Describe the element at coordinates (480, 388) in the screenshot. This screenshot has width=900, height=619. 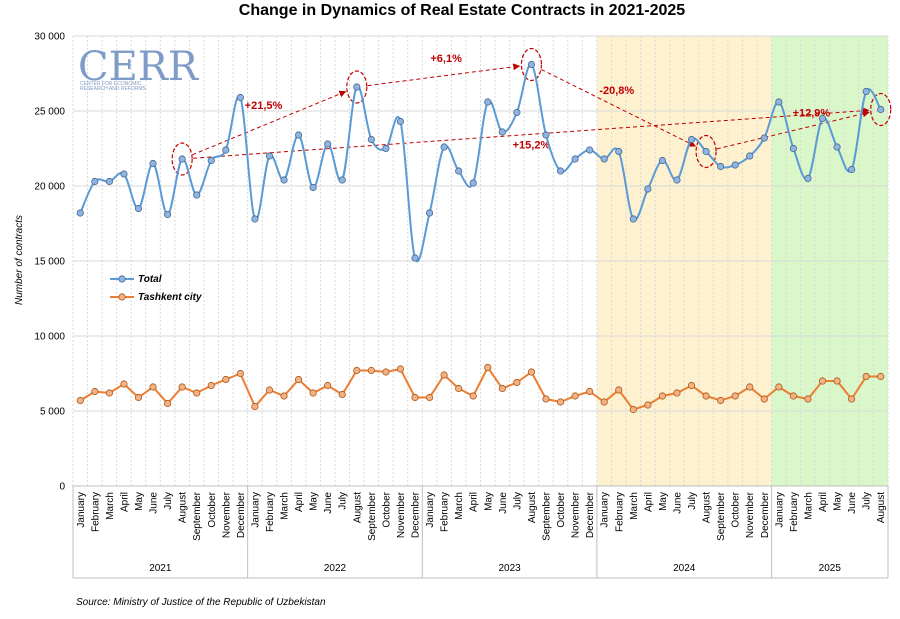
I see `series-tashkent-city` at that location.